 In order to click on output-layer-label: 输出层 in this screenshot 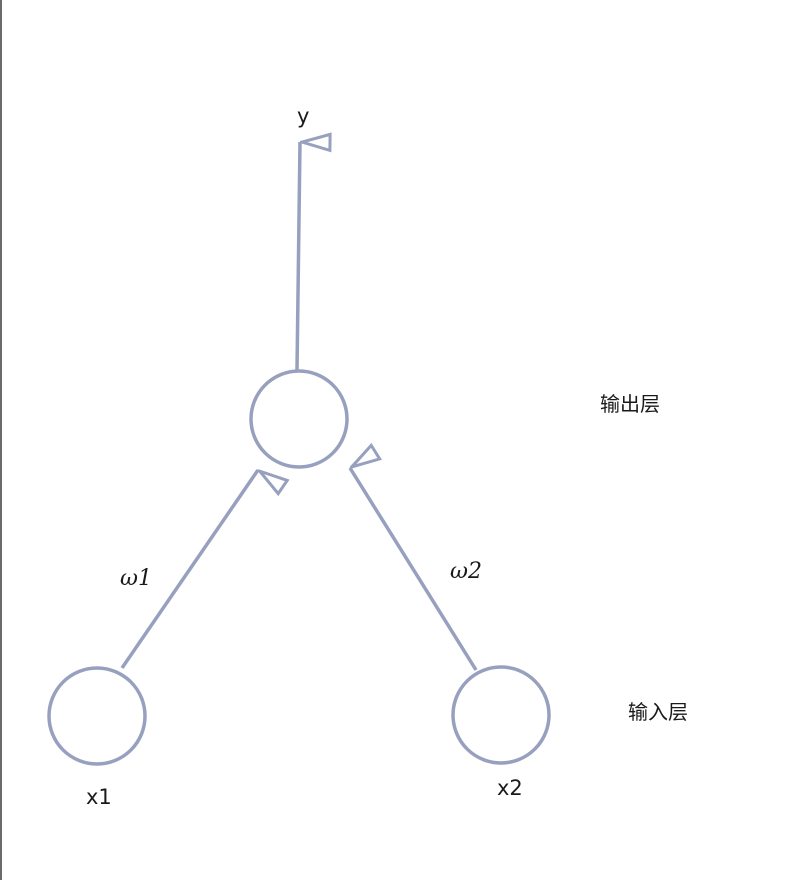, I will do `click(630, 404)`.